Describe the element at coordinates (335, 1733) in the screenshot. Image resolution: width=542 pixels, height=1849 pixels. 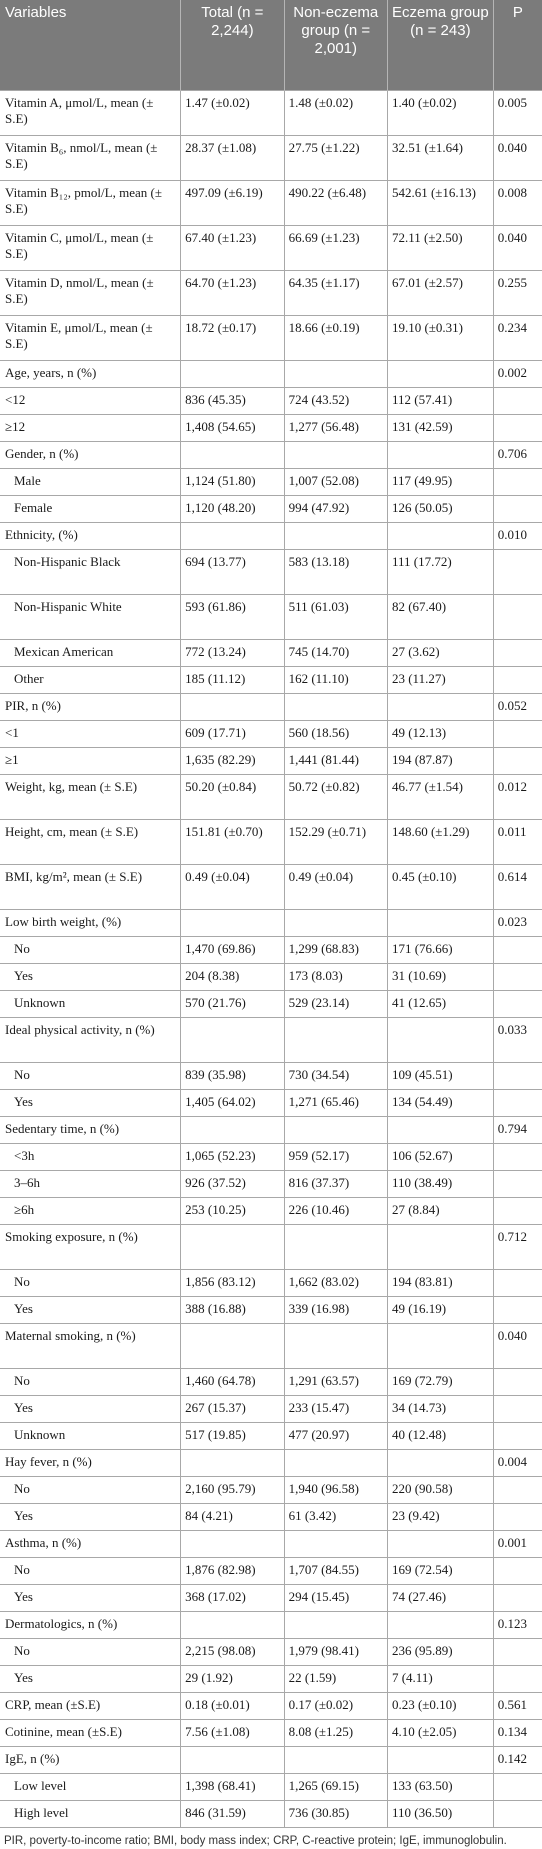
I see `non-eczema-cell: 8.08 (±1.25)` at that location.